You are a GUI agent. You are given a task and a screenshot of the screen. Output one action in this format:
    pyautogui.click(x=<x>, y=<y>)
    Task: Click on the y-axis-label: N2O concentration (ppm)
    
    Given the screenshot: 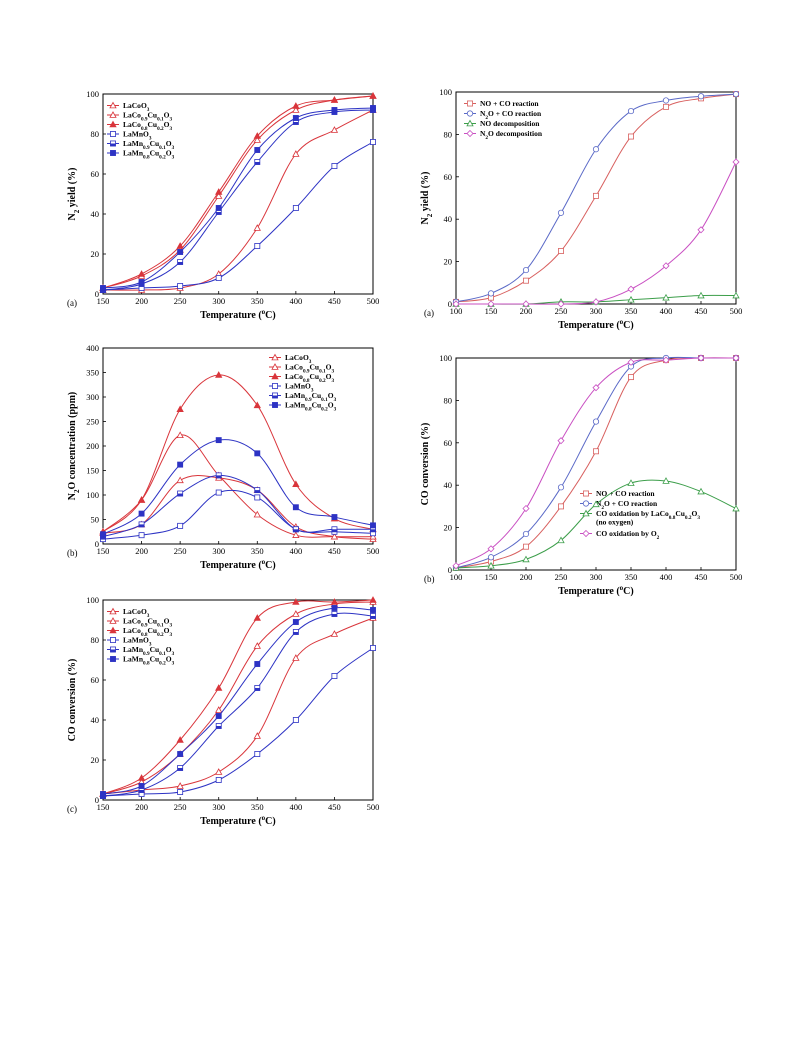 What is the action you would take?
    pyautogui.click(x=74, y=446)
    